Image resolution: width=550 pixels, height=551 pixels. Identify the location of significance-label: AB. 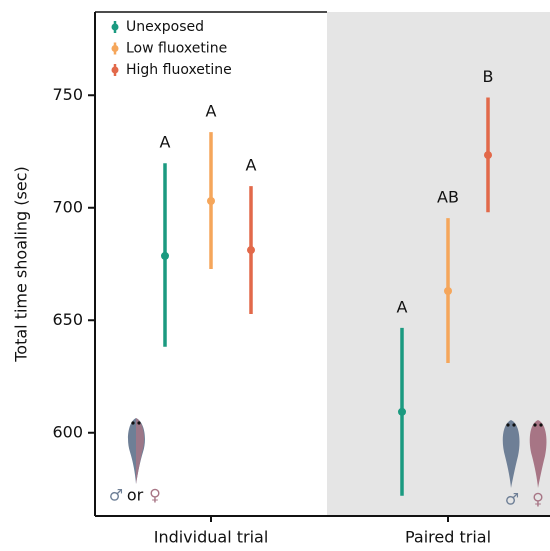
(448, 197).